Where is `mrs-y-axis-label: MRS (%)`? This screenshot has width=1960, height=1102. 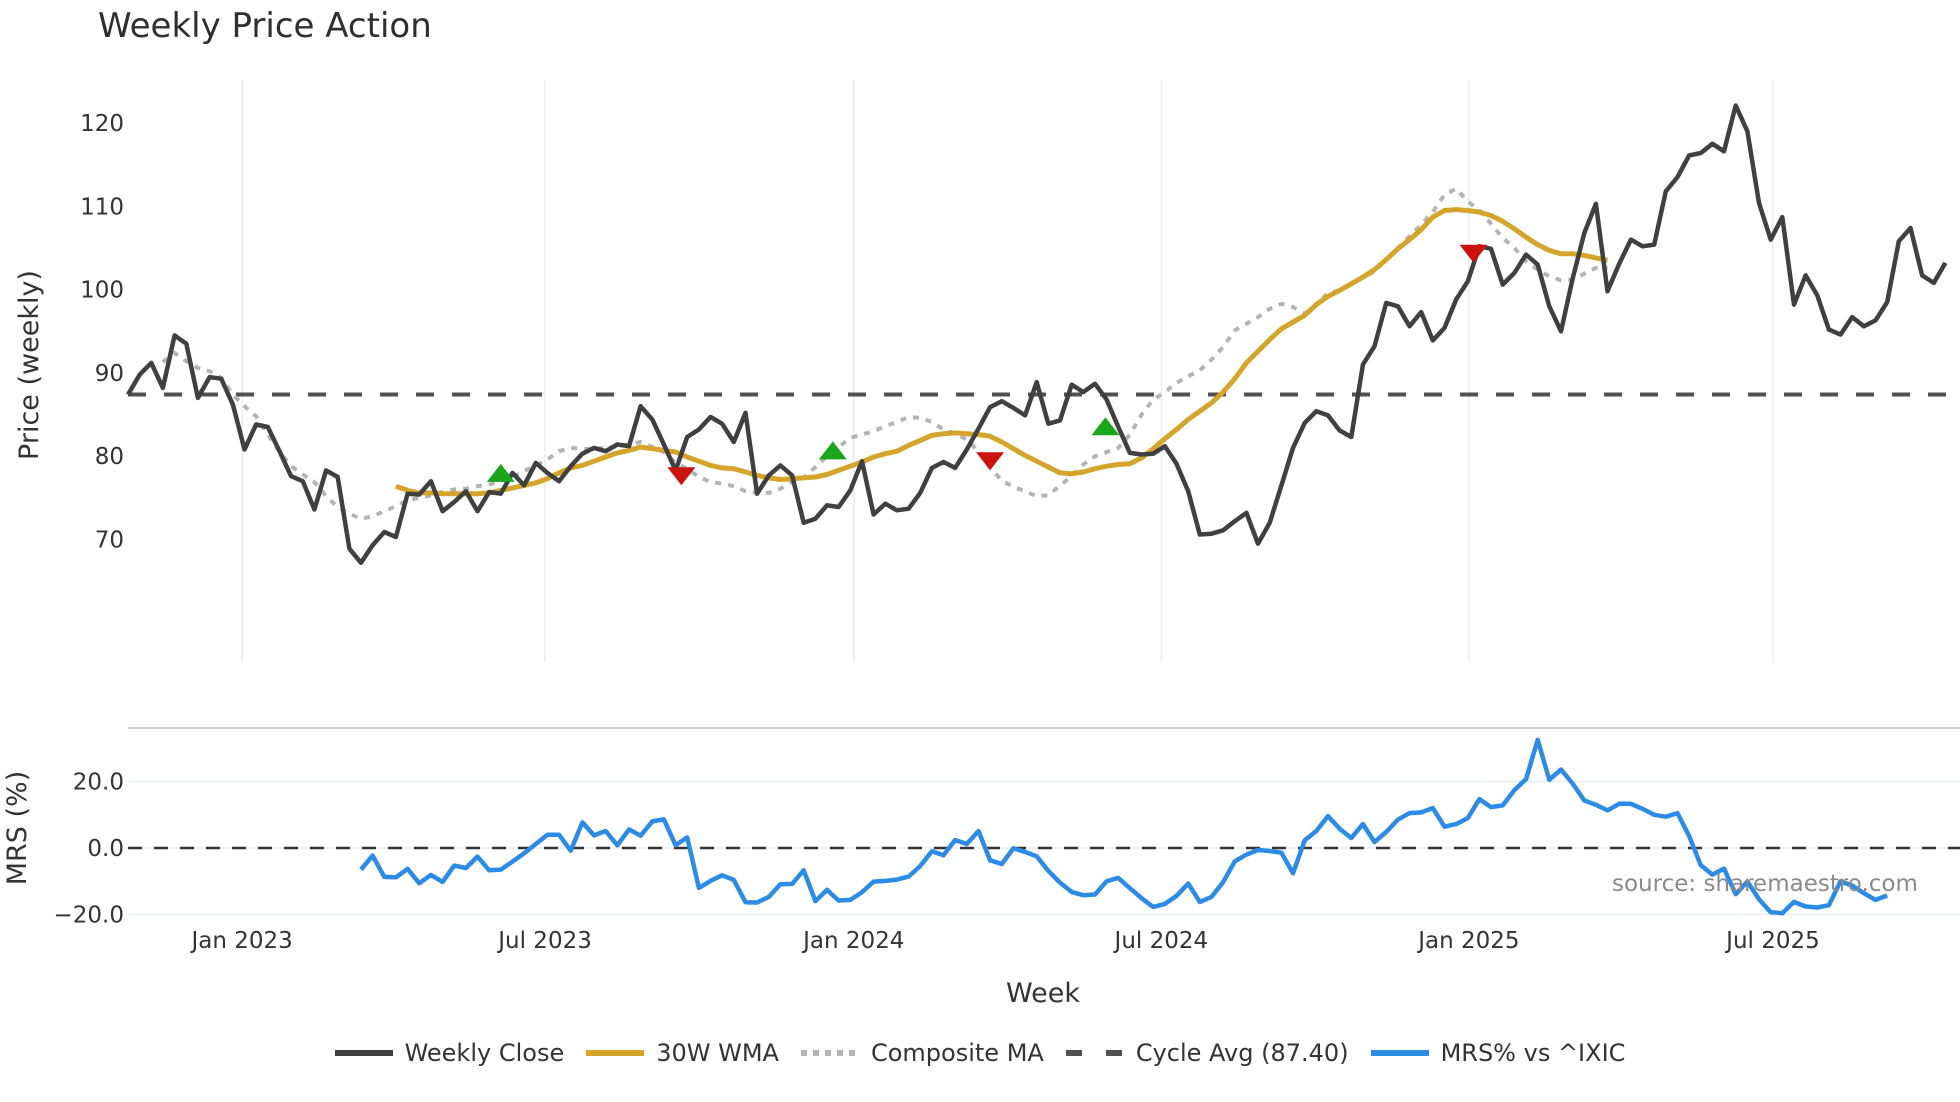 mrs-y-axis-label: MRS (%) is located at coordinates (17, 828).